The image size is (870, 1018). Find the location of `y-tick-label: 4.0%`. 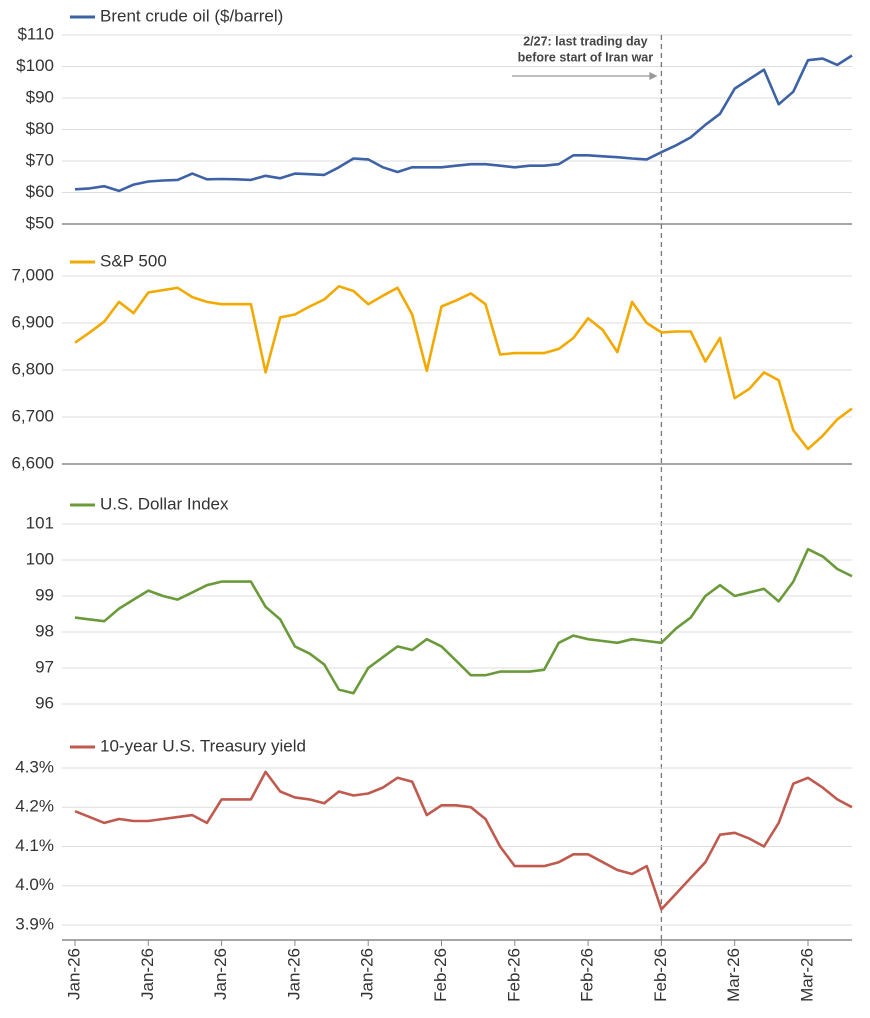

y-tick-label: 4.0% is located at coordinates (34, 884).